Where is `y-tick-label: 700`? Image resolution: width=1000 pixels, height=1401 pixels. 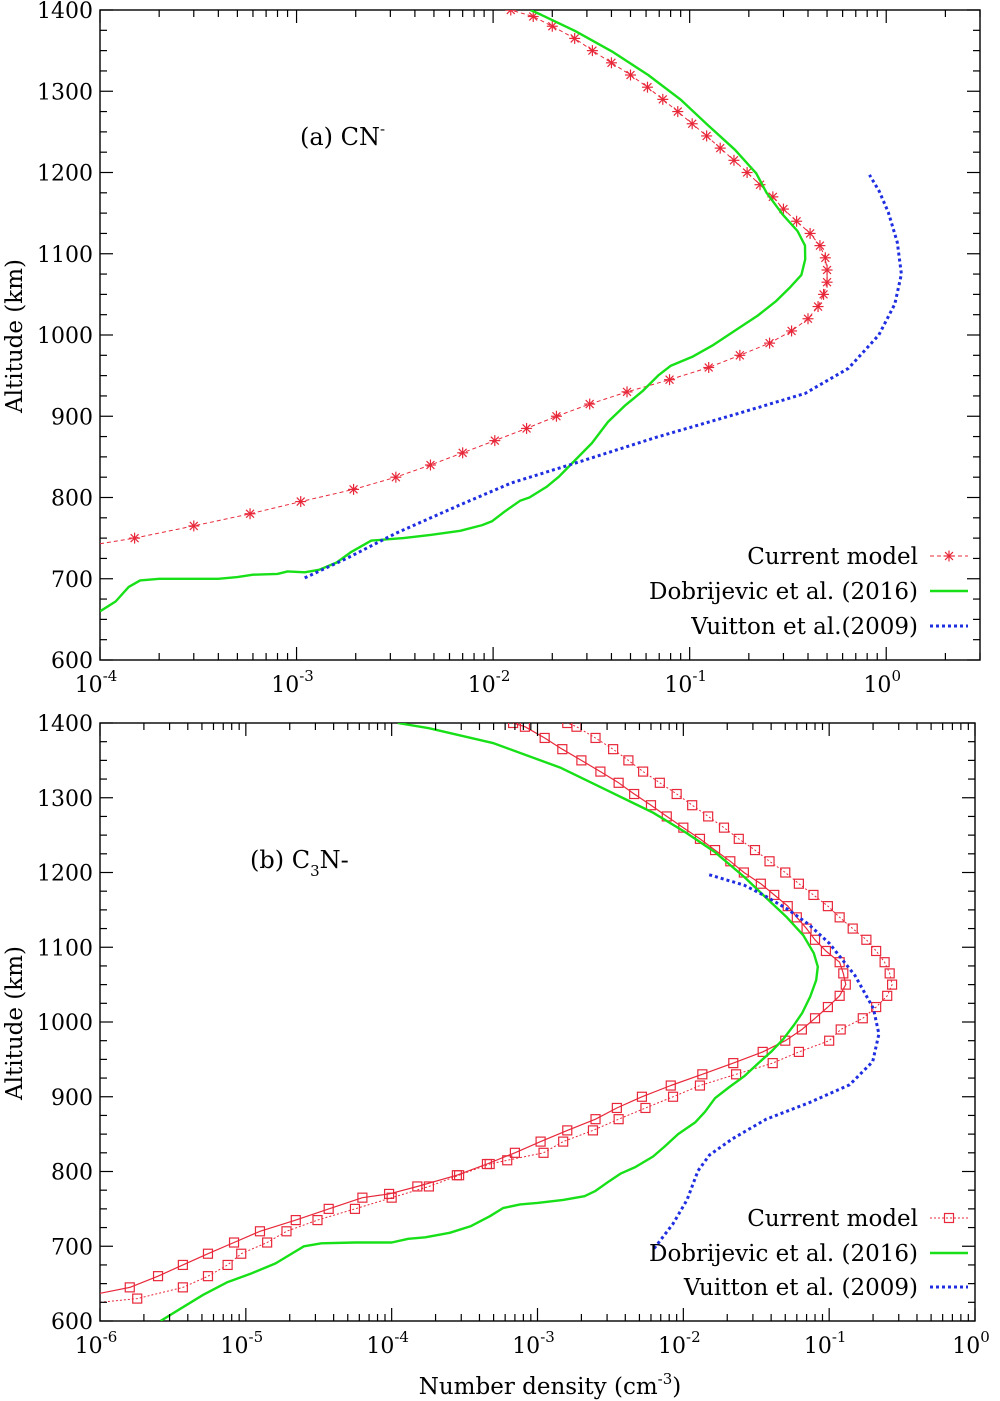 y-tick-label: 700 is located at coordinates (72, 1247).